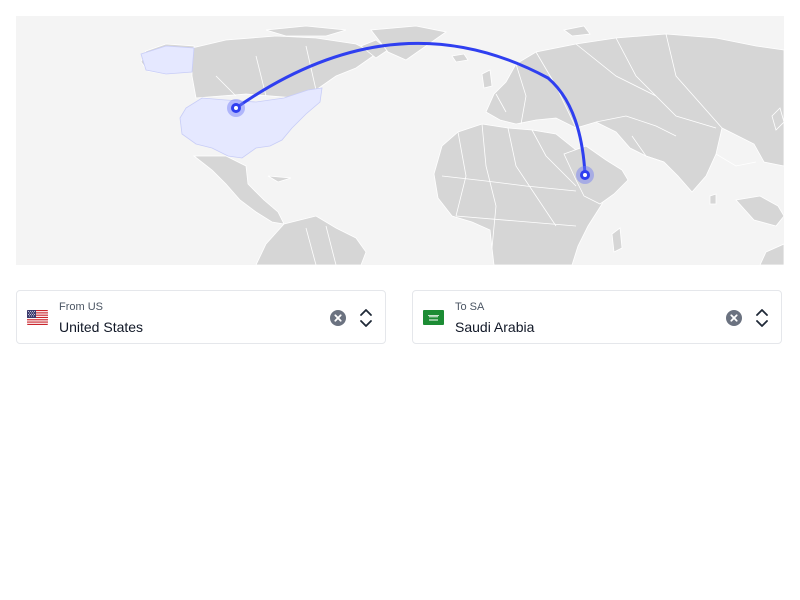 Image resolution: width=800 pixels, height=600 pixels. I want to click on australia-top, so click(771, 254).